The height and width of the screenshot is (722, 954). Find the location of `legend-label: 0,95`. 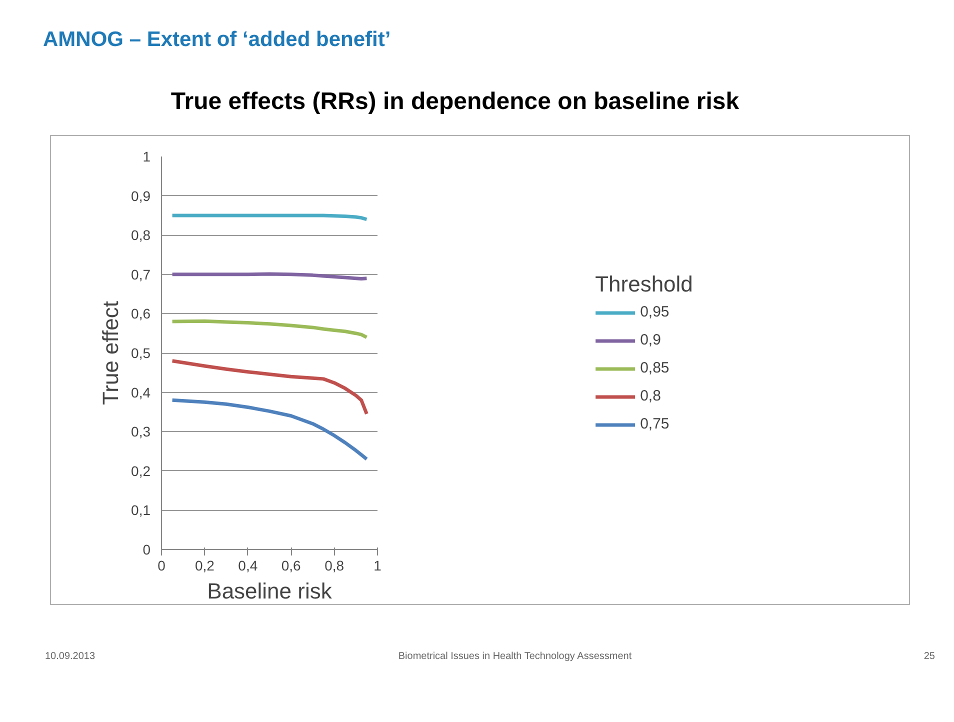

legend-label: 0,95 is located at coordinates (655, 312).